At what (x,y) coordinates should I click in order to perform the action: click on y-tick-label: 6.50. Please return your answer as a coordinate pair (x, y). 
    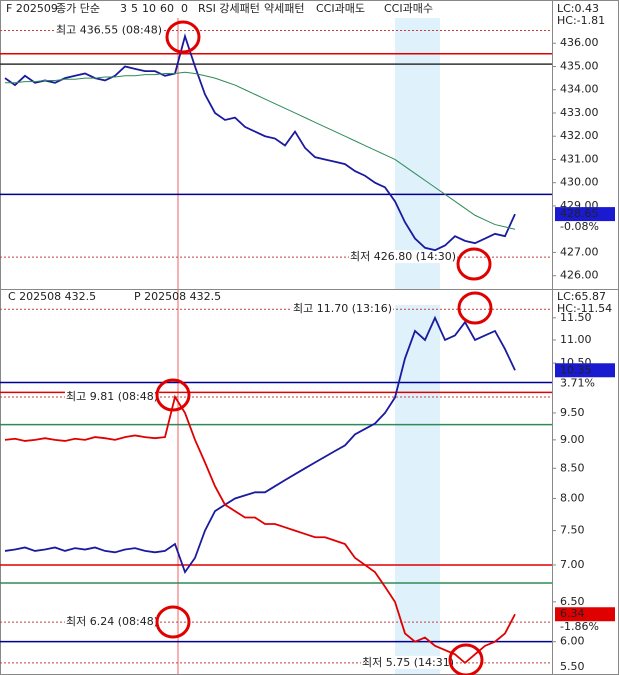
    Looking at the image, I should click on (572, 601).